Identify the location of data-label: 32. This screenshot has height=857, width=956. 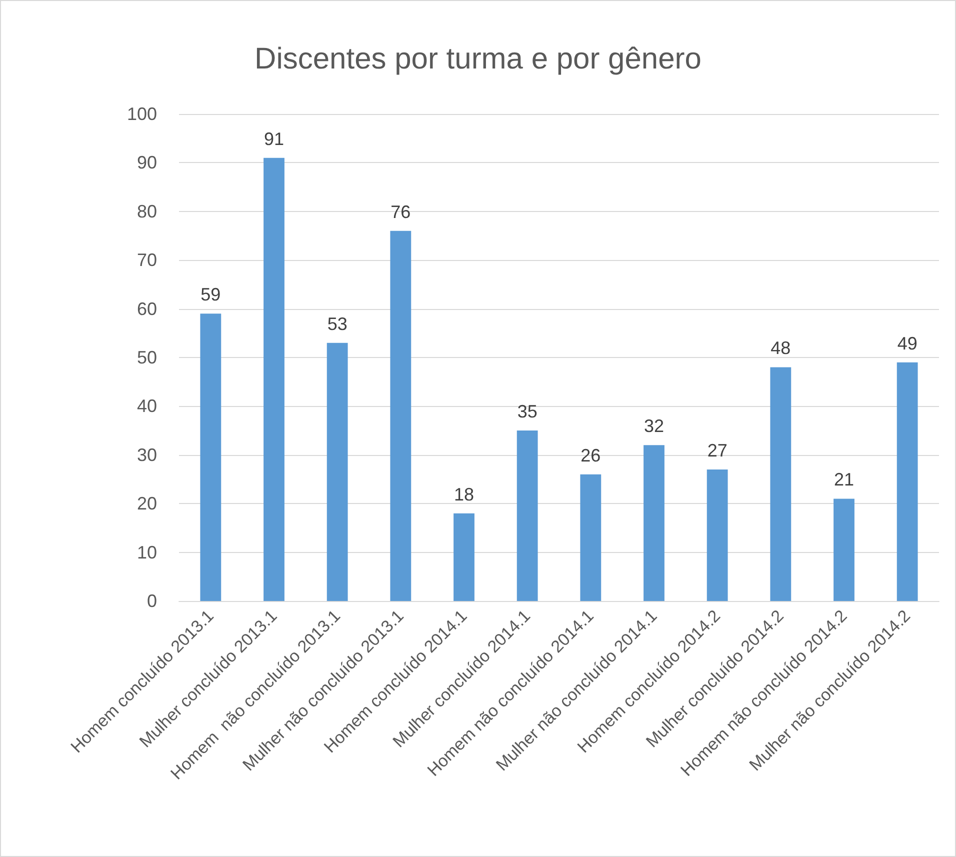
(654, 426).